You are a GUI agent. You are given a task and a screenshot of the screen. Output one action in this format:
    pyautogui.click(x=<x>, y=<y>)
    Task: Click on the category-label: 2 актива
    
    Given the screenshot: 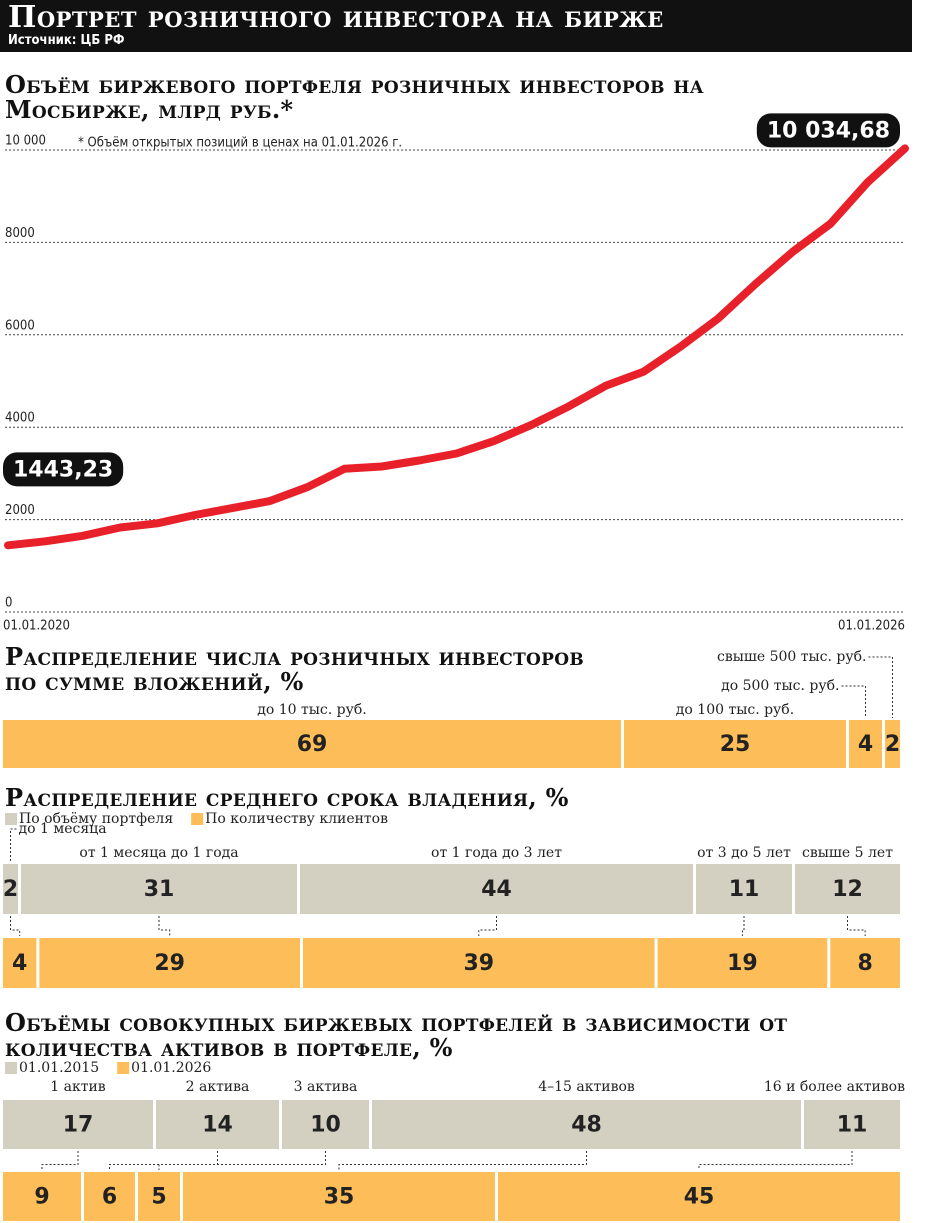 What is the action you would take?
    pyautogui.click(x=218, y=1087)
    